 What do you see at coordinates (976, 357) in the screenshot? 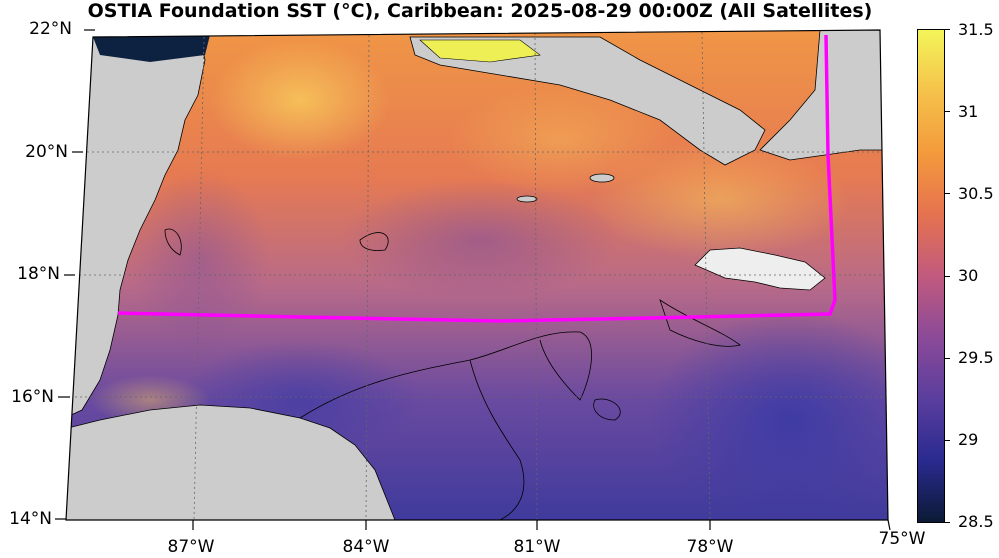
I see `colorbar-label: 29.5` at bounding box center [976, 357].